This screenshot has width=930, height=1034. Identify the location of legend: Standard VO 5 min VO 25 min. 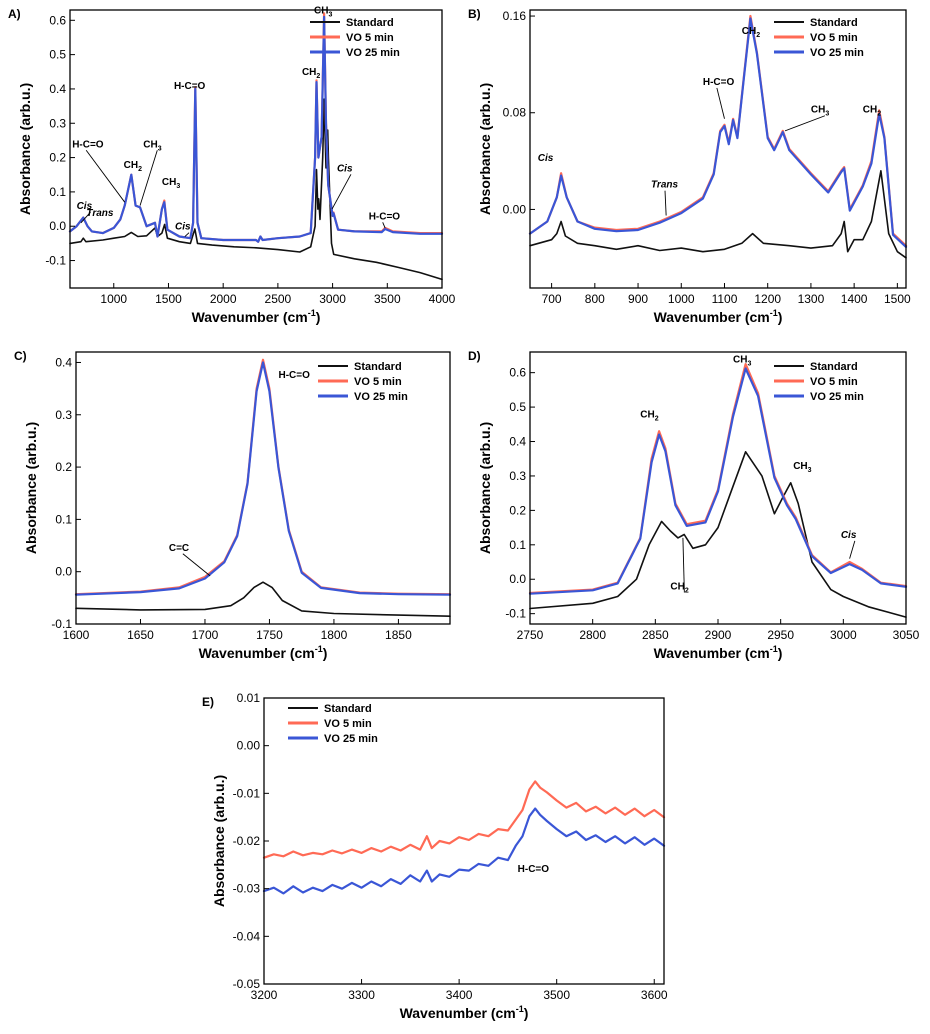
(355, 38).